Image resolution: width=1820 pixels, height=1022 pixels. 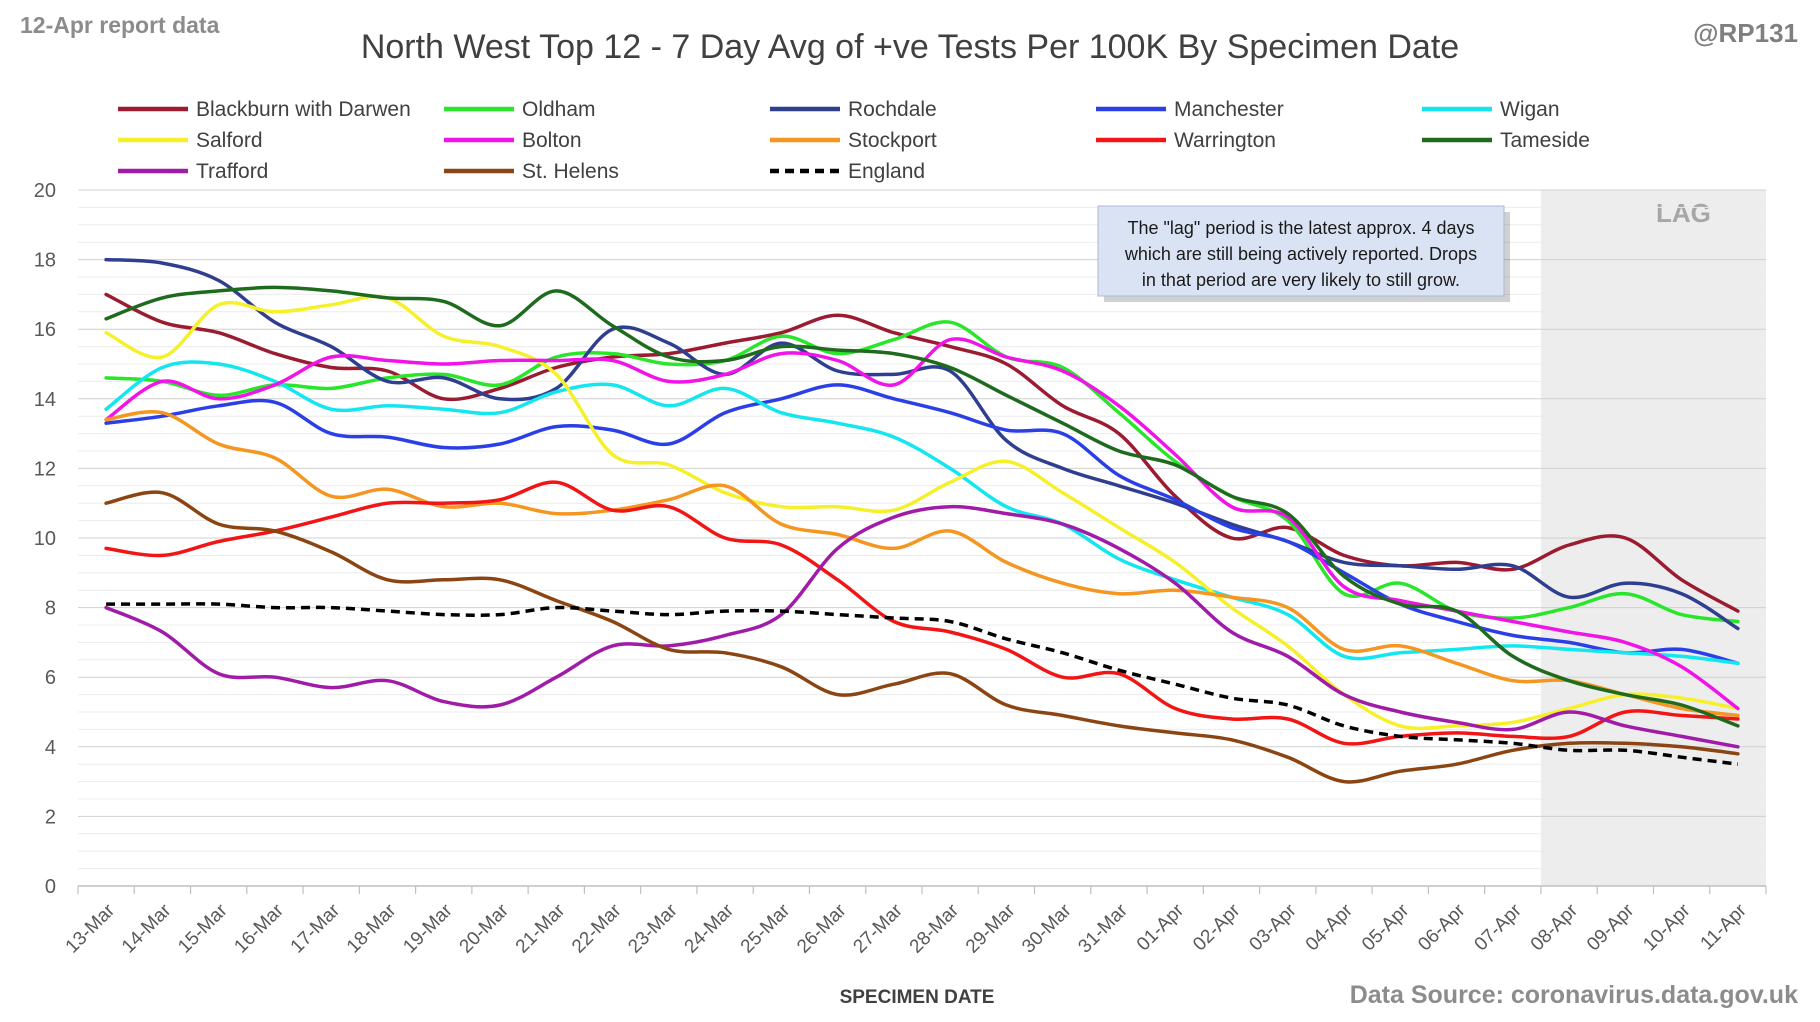 What do you see at coordinates (232, 171) in the screenshot?
I see `legend-label: Trafford` at bounding box center [232, 171].